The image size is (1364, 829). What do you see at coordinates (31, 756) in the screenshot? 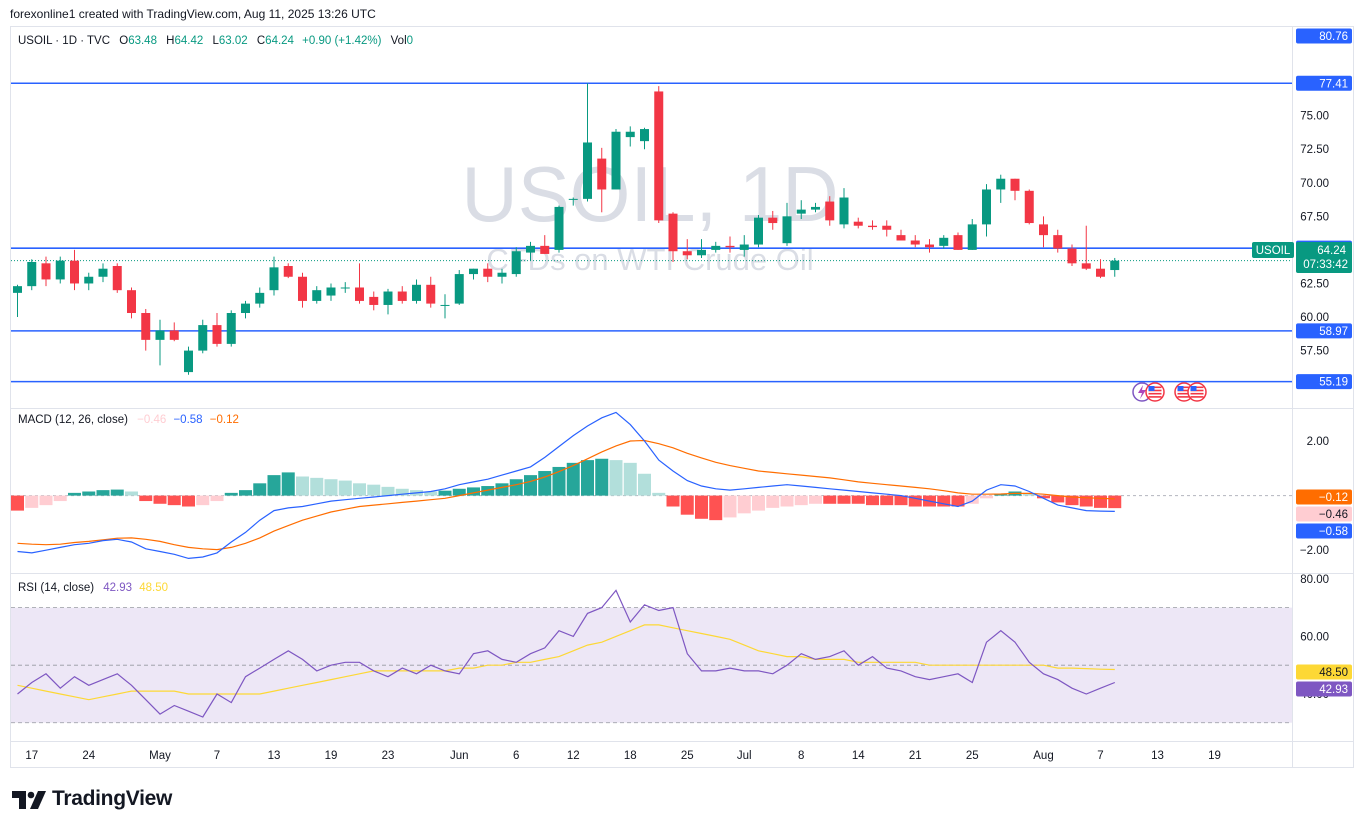
I see `time-tick-0: 17` at bounding box center [31, 756].